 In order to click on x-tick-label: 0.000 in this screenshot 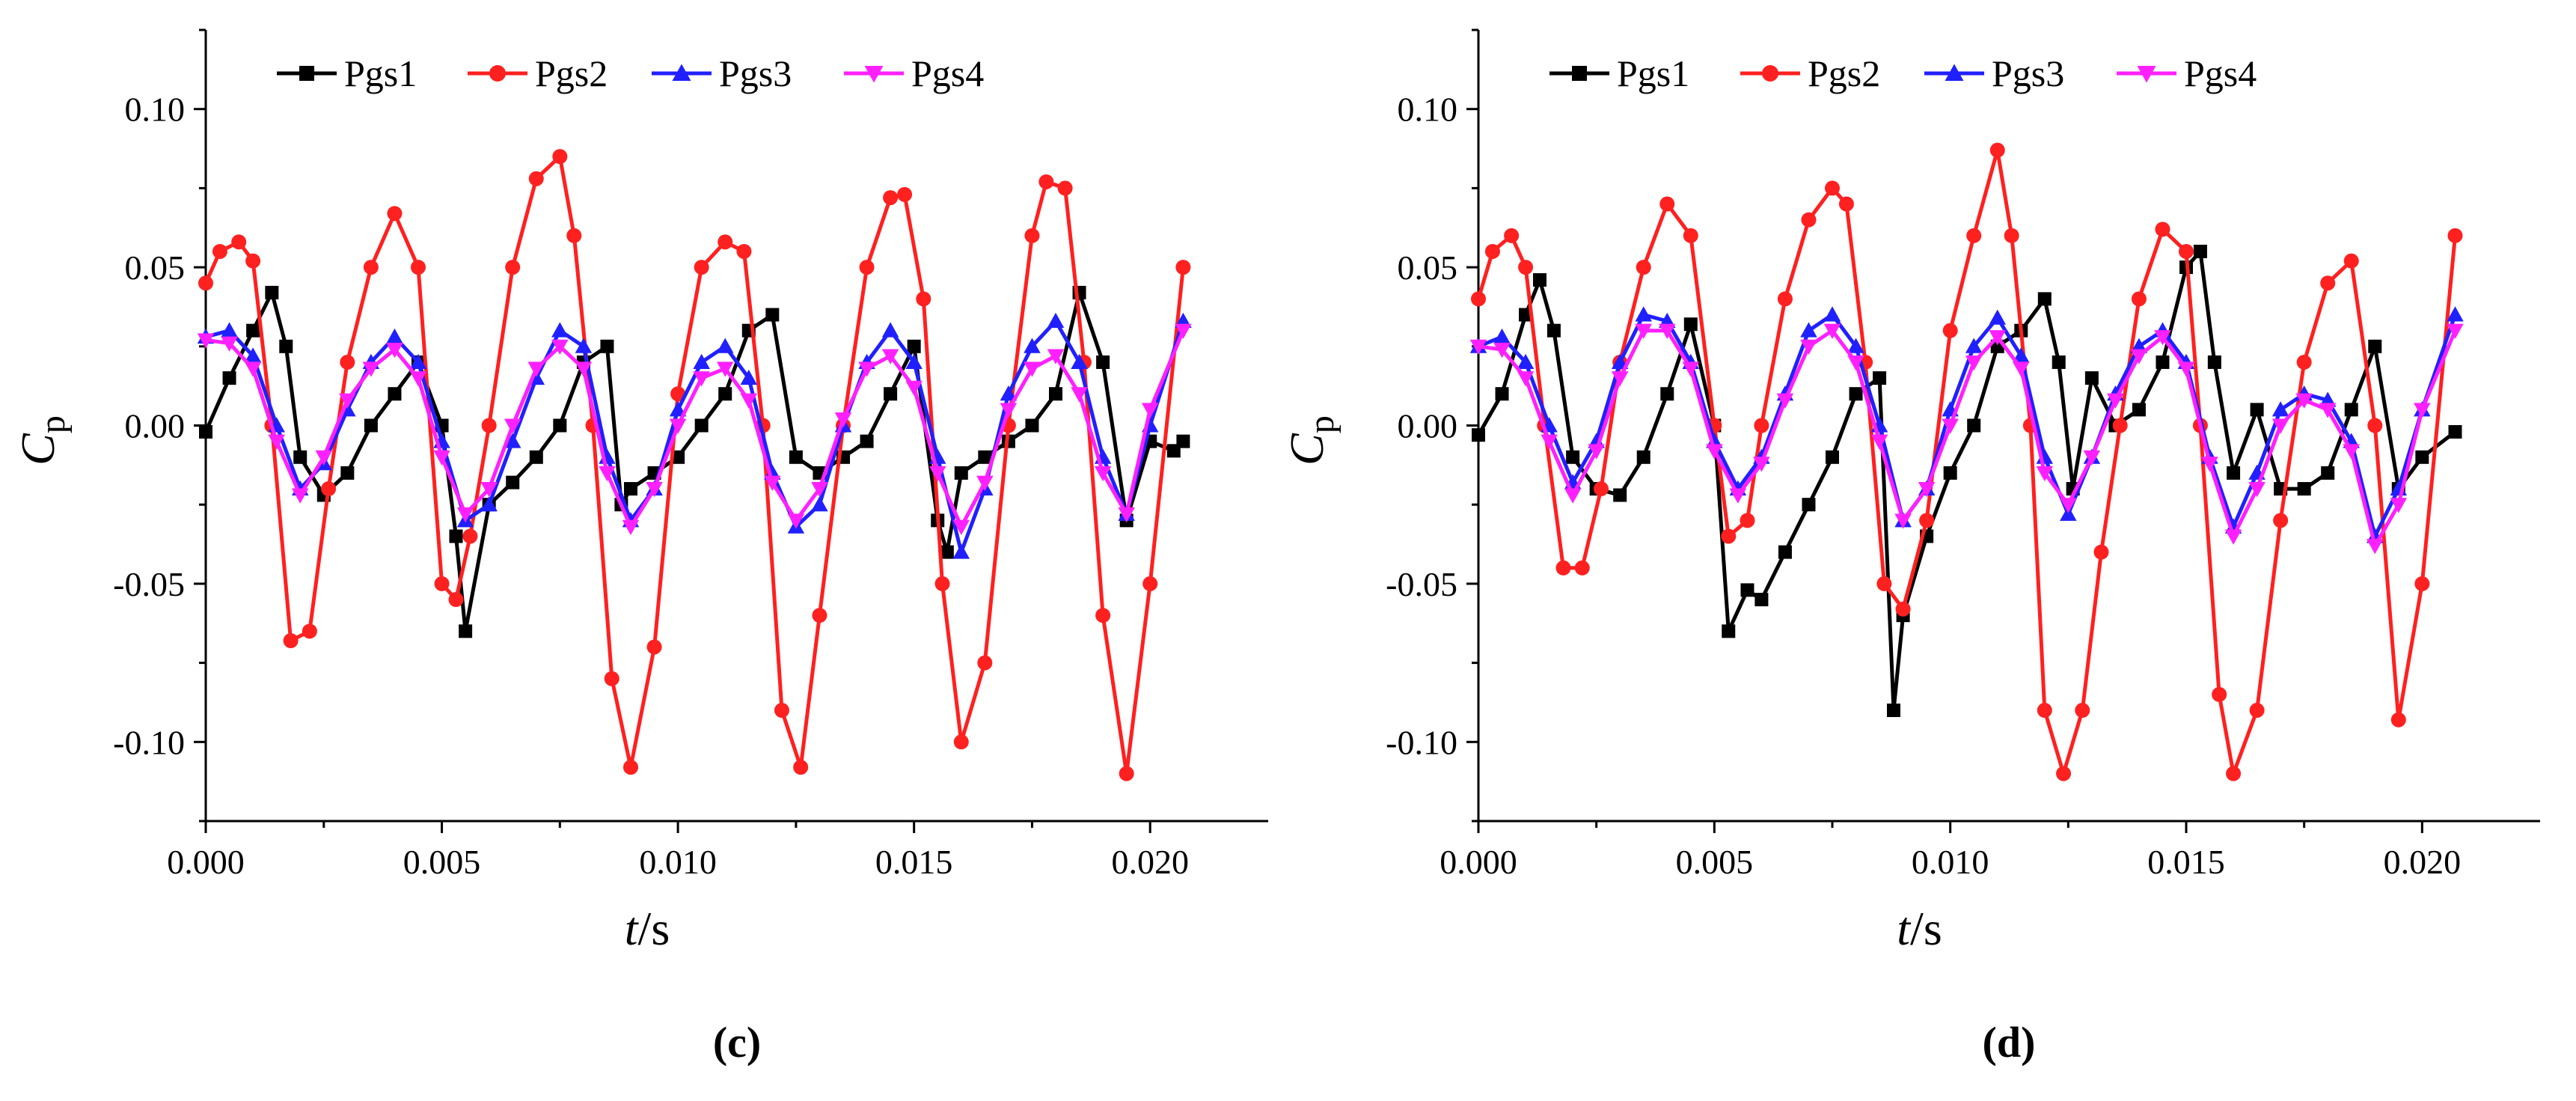, I will do `click(1478, 862)`.